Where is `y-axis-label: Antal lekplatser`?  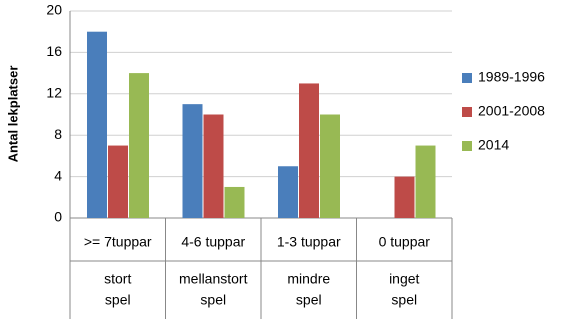 y-axis-label: Antal lekplatser is located at coordinates (12, 114).